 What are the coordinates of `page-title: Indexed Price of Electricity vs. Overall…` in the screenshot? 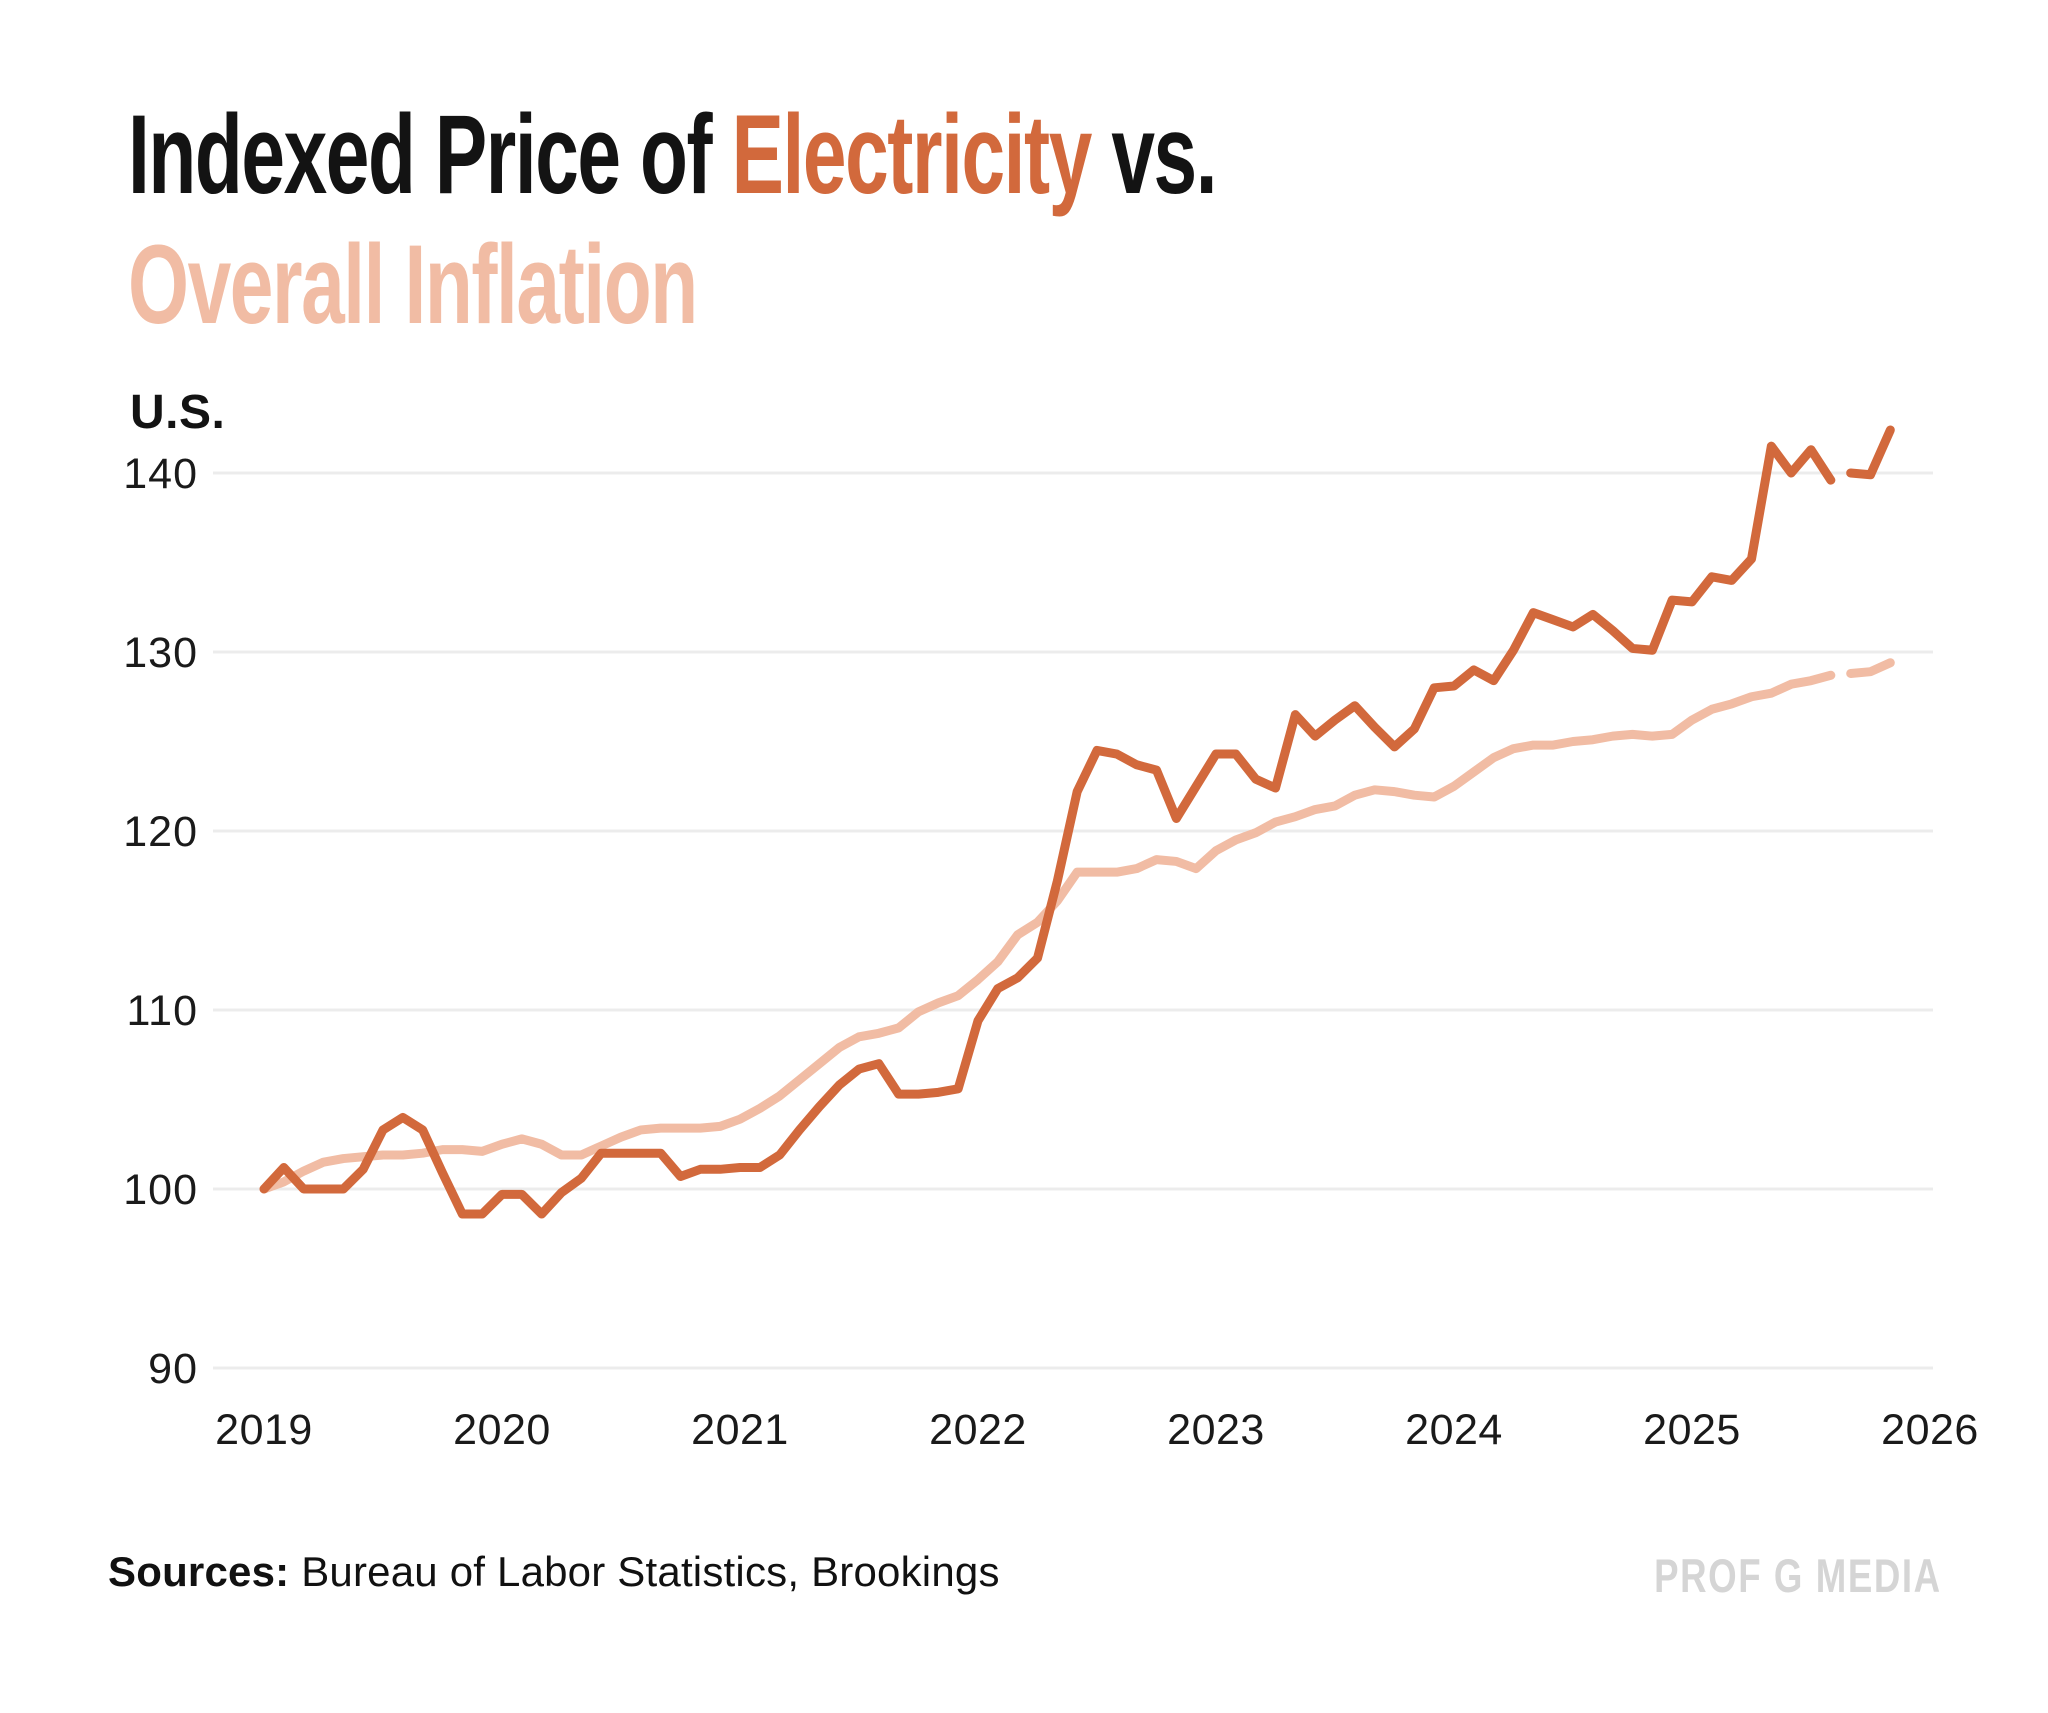 It's located at (673, 220).